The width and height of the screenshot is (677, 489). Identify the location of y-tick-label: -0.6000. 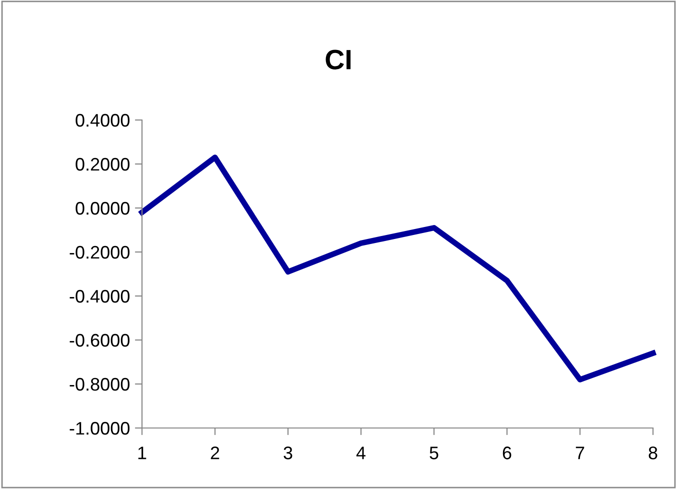
(100, 340).